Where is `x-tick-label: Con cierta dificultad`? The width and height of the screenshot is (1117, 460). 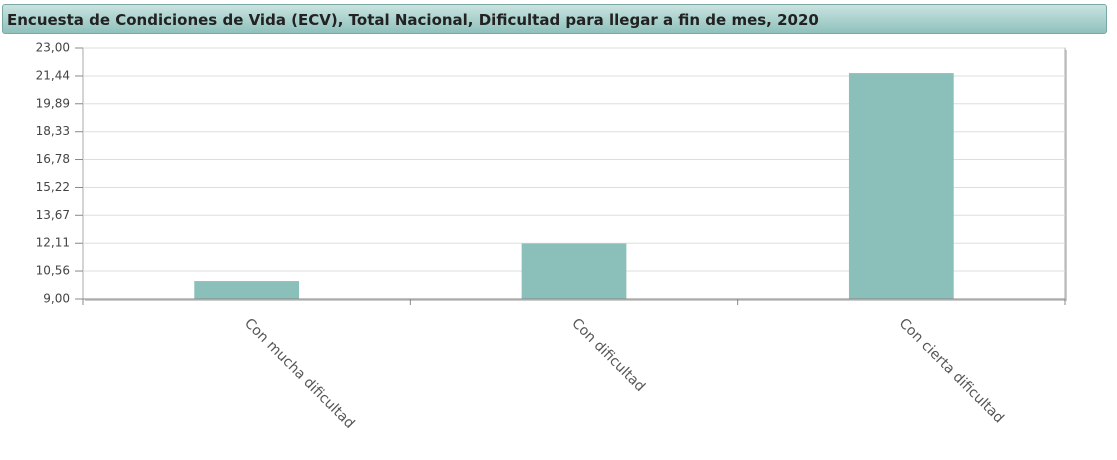 x-tick-label: Con cierta dificultad is located at coordinates (951, 370).